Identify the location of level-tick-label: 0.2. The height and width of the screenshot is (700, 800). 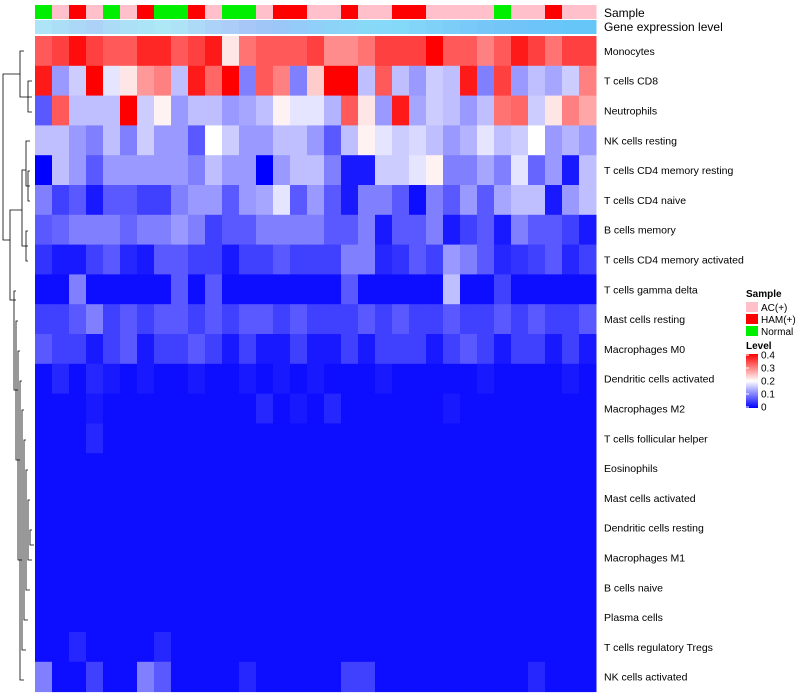
(768, 382).